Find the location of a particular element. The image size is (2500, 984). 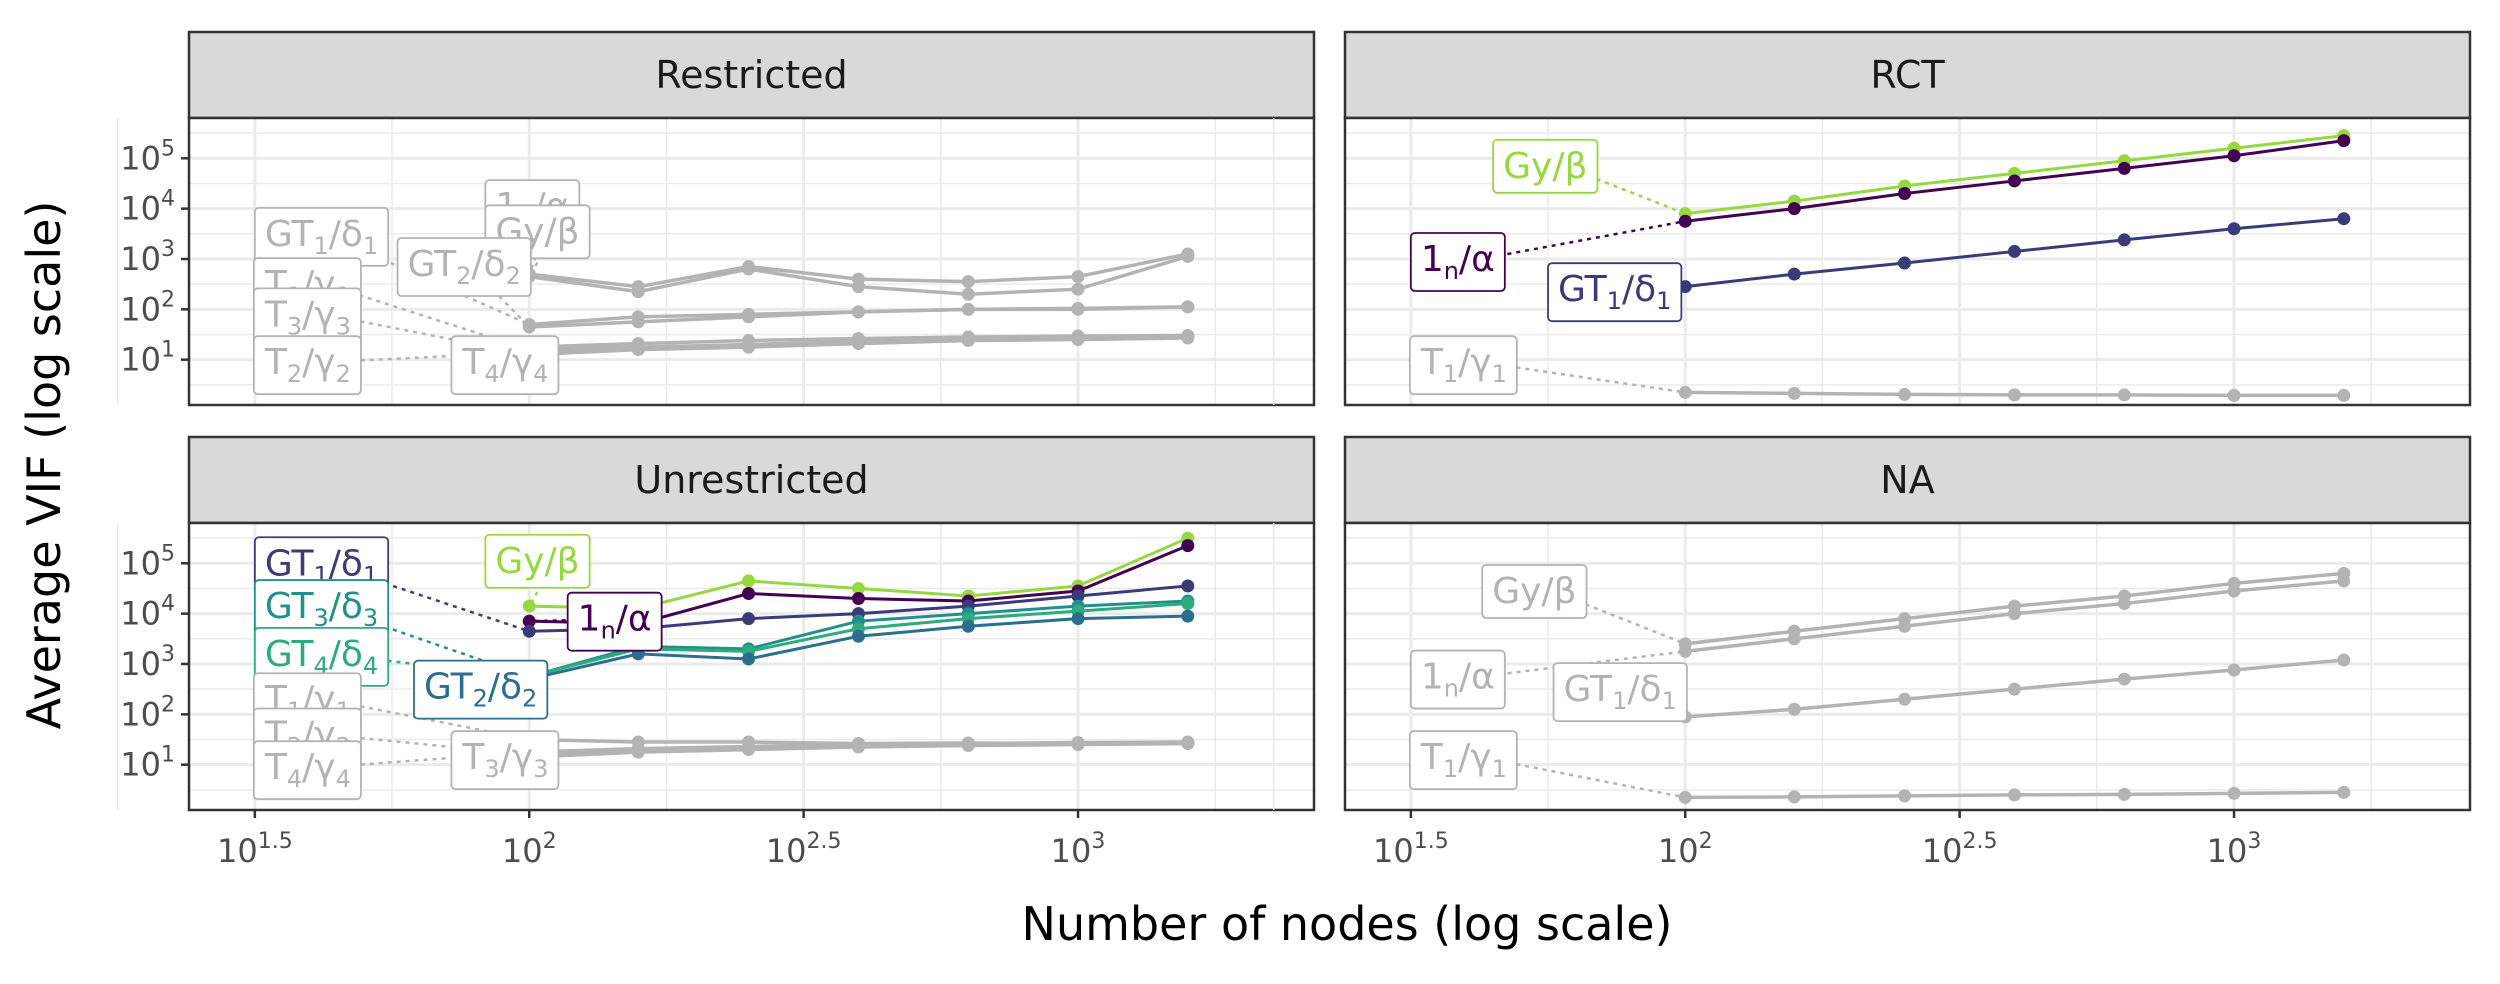

series-label-text: GT4/δ4 is located at coordinates (321, 657).